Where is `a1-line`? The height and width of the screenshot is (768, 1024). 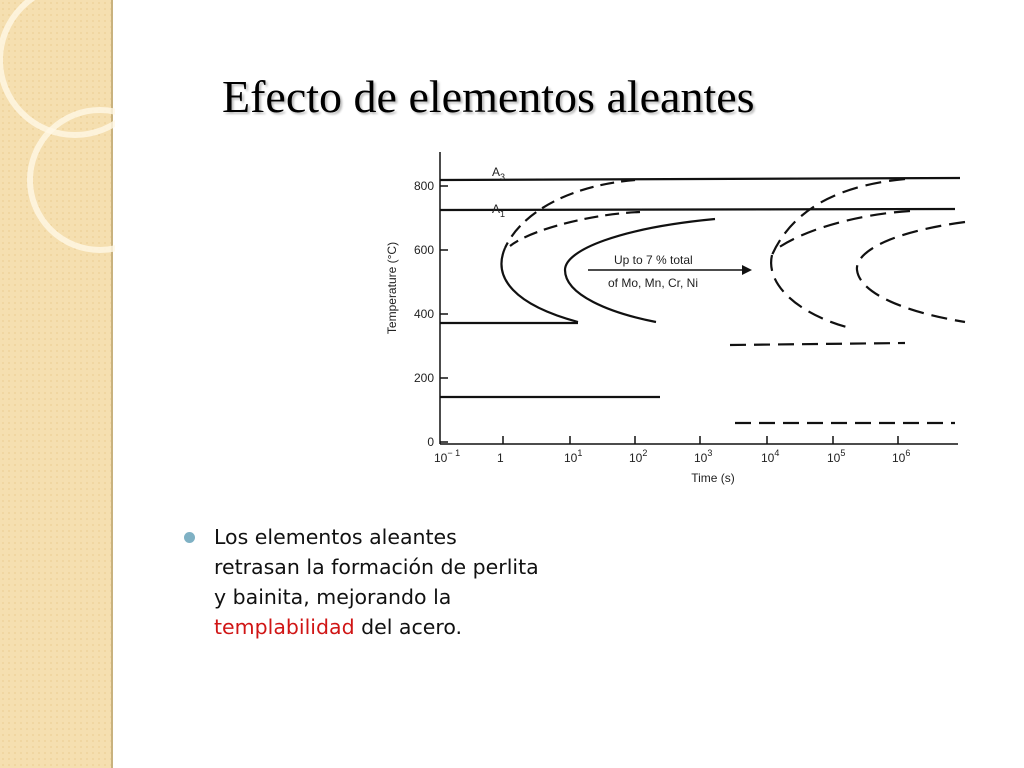
a1-line is located at coordinates (697, 209).